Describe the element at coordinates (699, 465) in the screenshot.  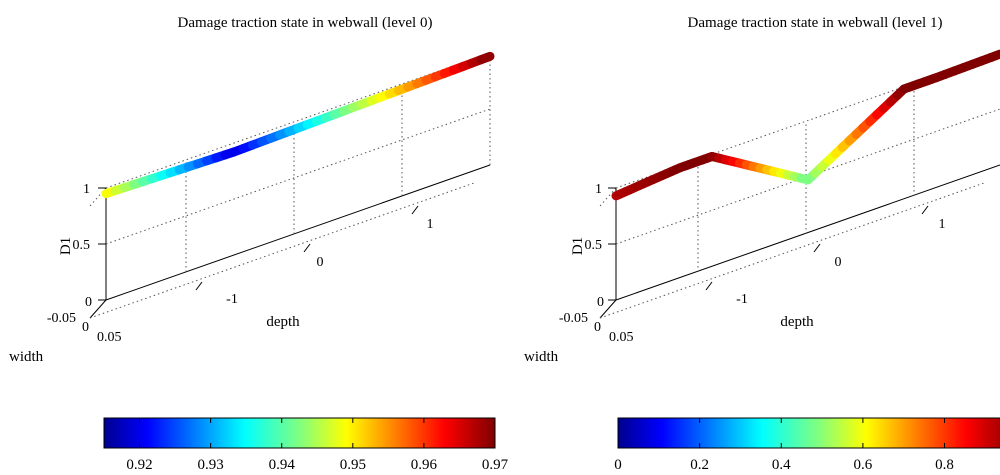
I see `colorbar-tick-label: 0.2` at that location.